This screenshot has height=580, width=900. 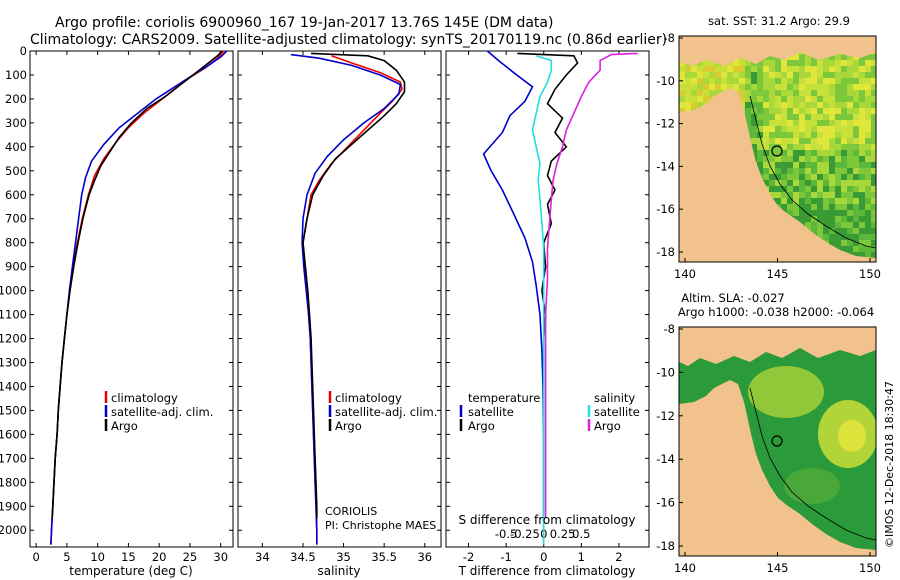 What do you see at coordinates (776, 312) in the screenshot?
I see `sla-map-title-2: Argo h1000: -0.038 h2000: -0.064` at bounding box center [776, 312].